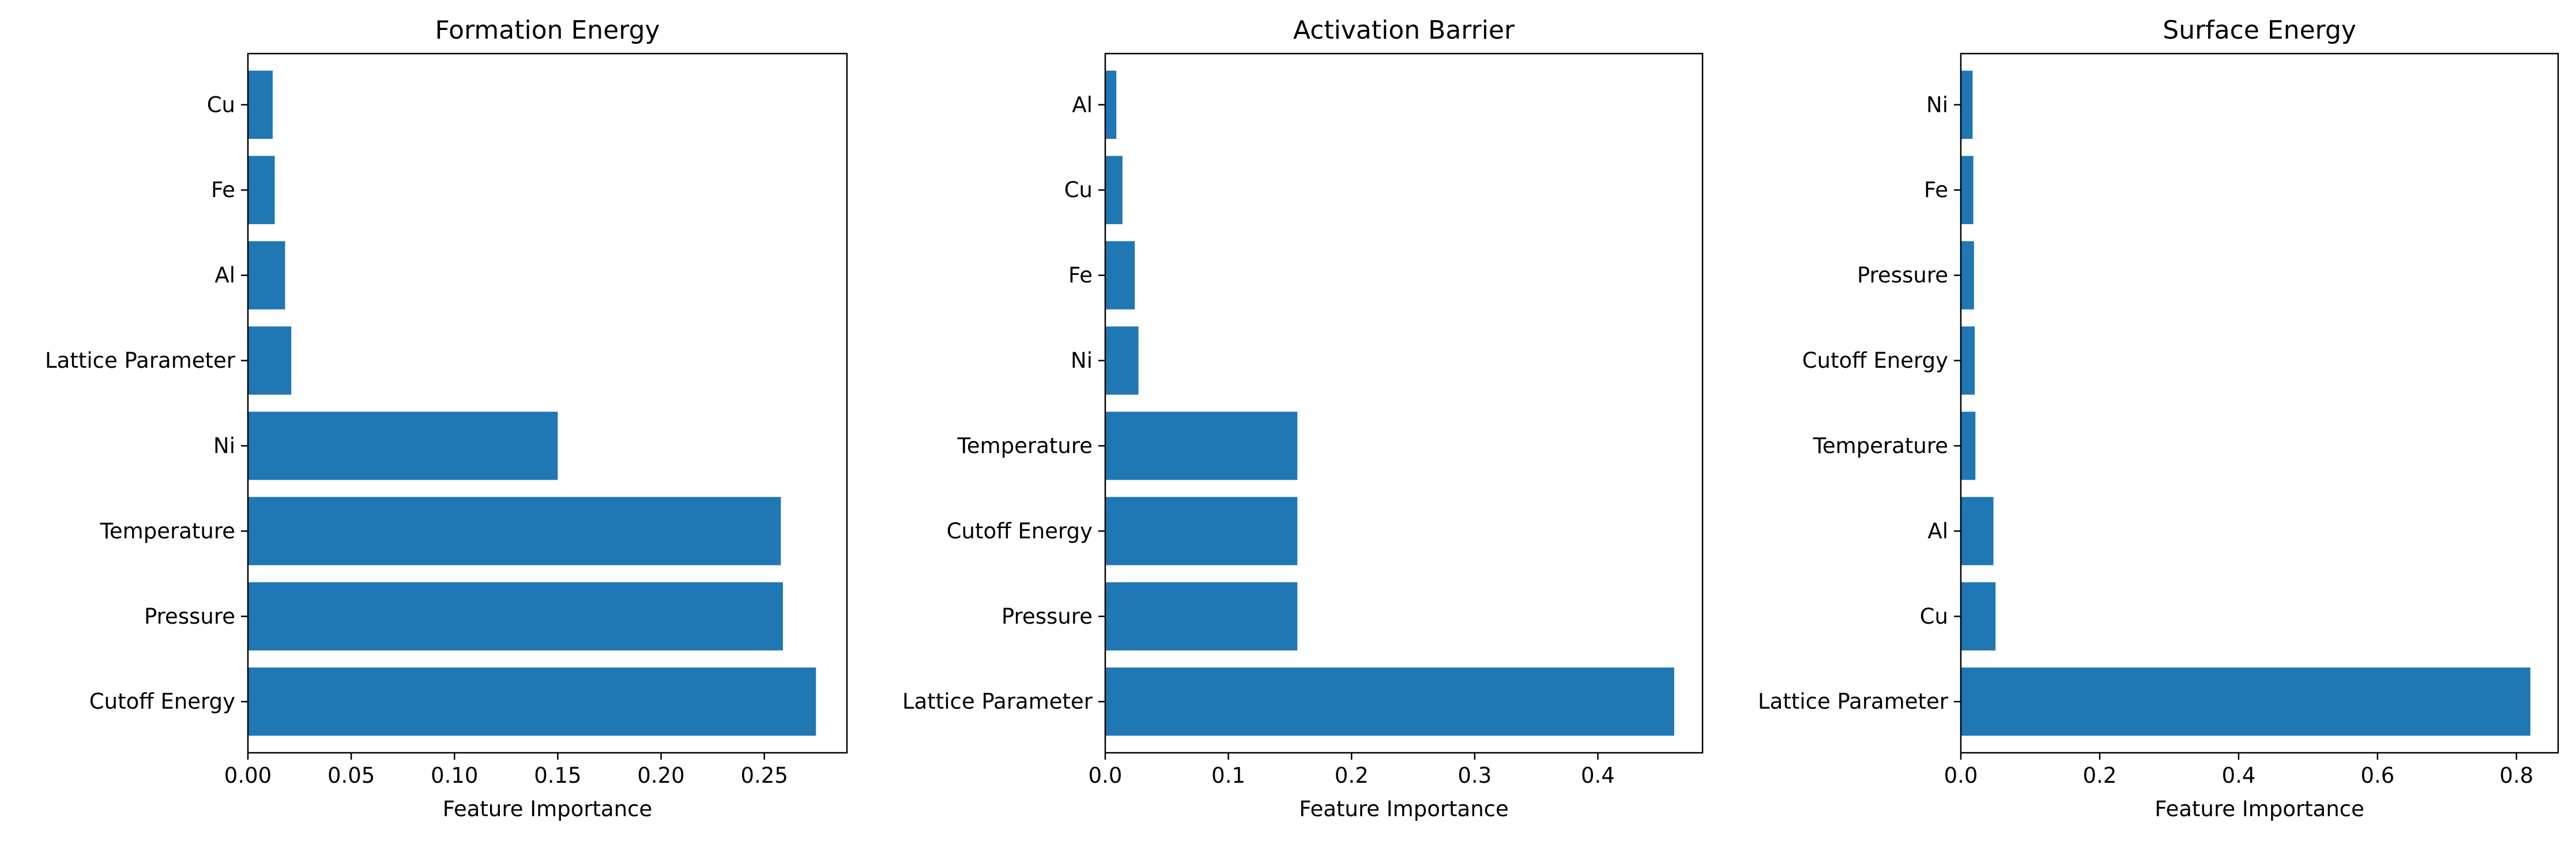  I want to click on chart-title: Activation Barrier, so click(1404, 31).